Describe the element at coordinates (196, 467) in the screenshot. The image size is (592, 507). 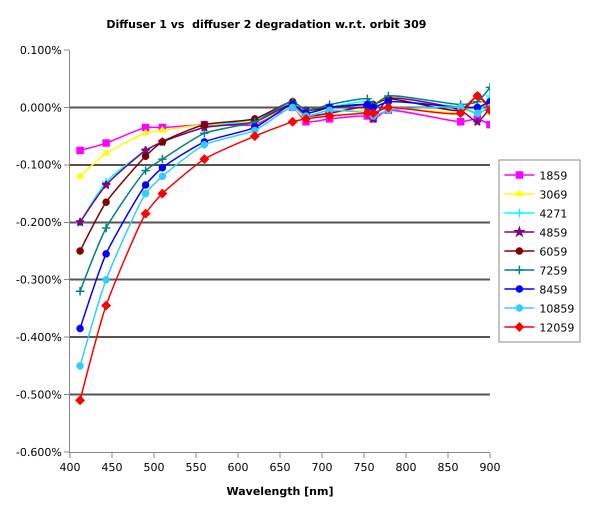
I see `x-tick-label: 550` at that location.